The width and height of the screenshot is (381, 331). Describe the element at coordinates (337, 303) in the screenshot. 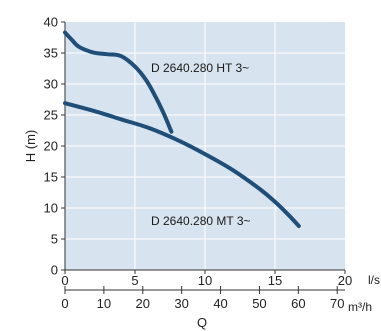

I see `x2-tick-label: 70` at that location.